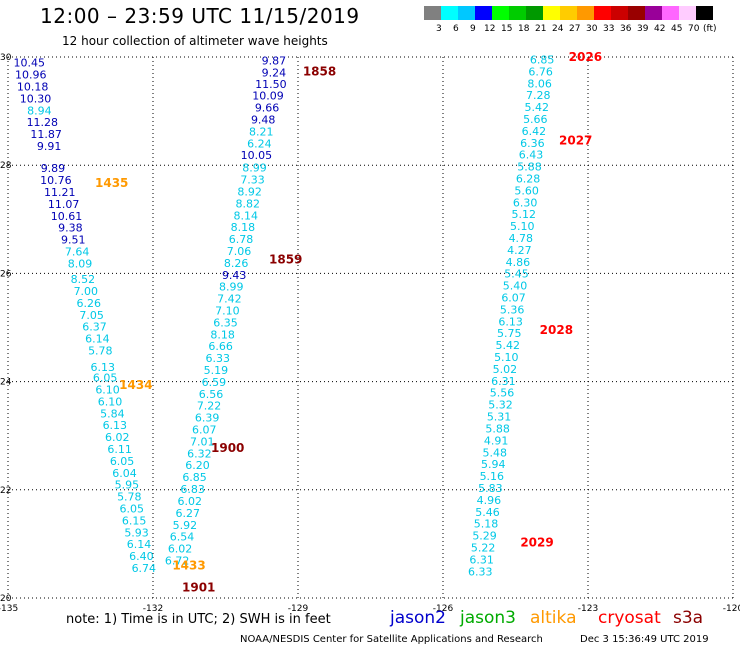 Image resolution: width=740 pixels, height=650 pixels. I want to click on legend-jason3: jason3, so click(488, 618).